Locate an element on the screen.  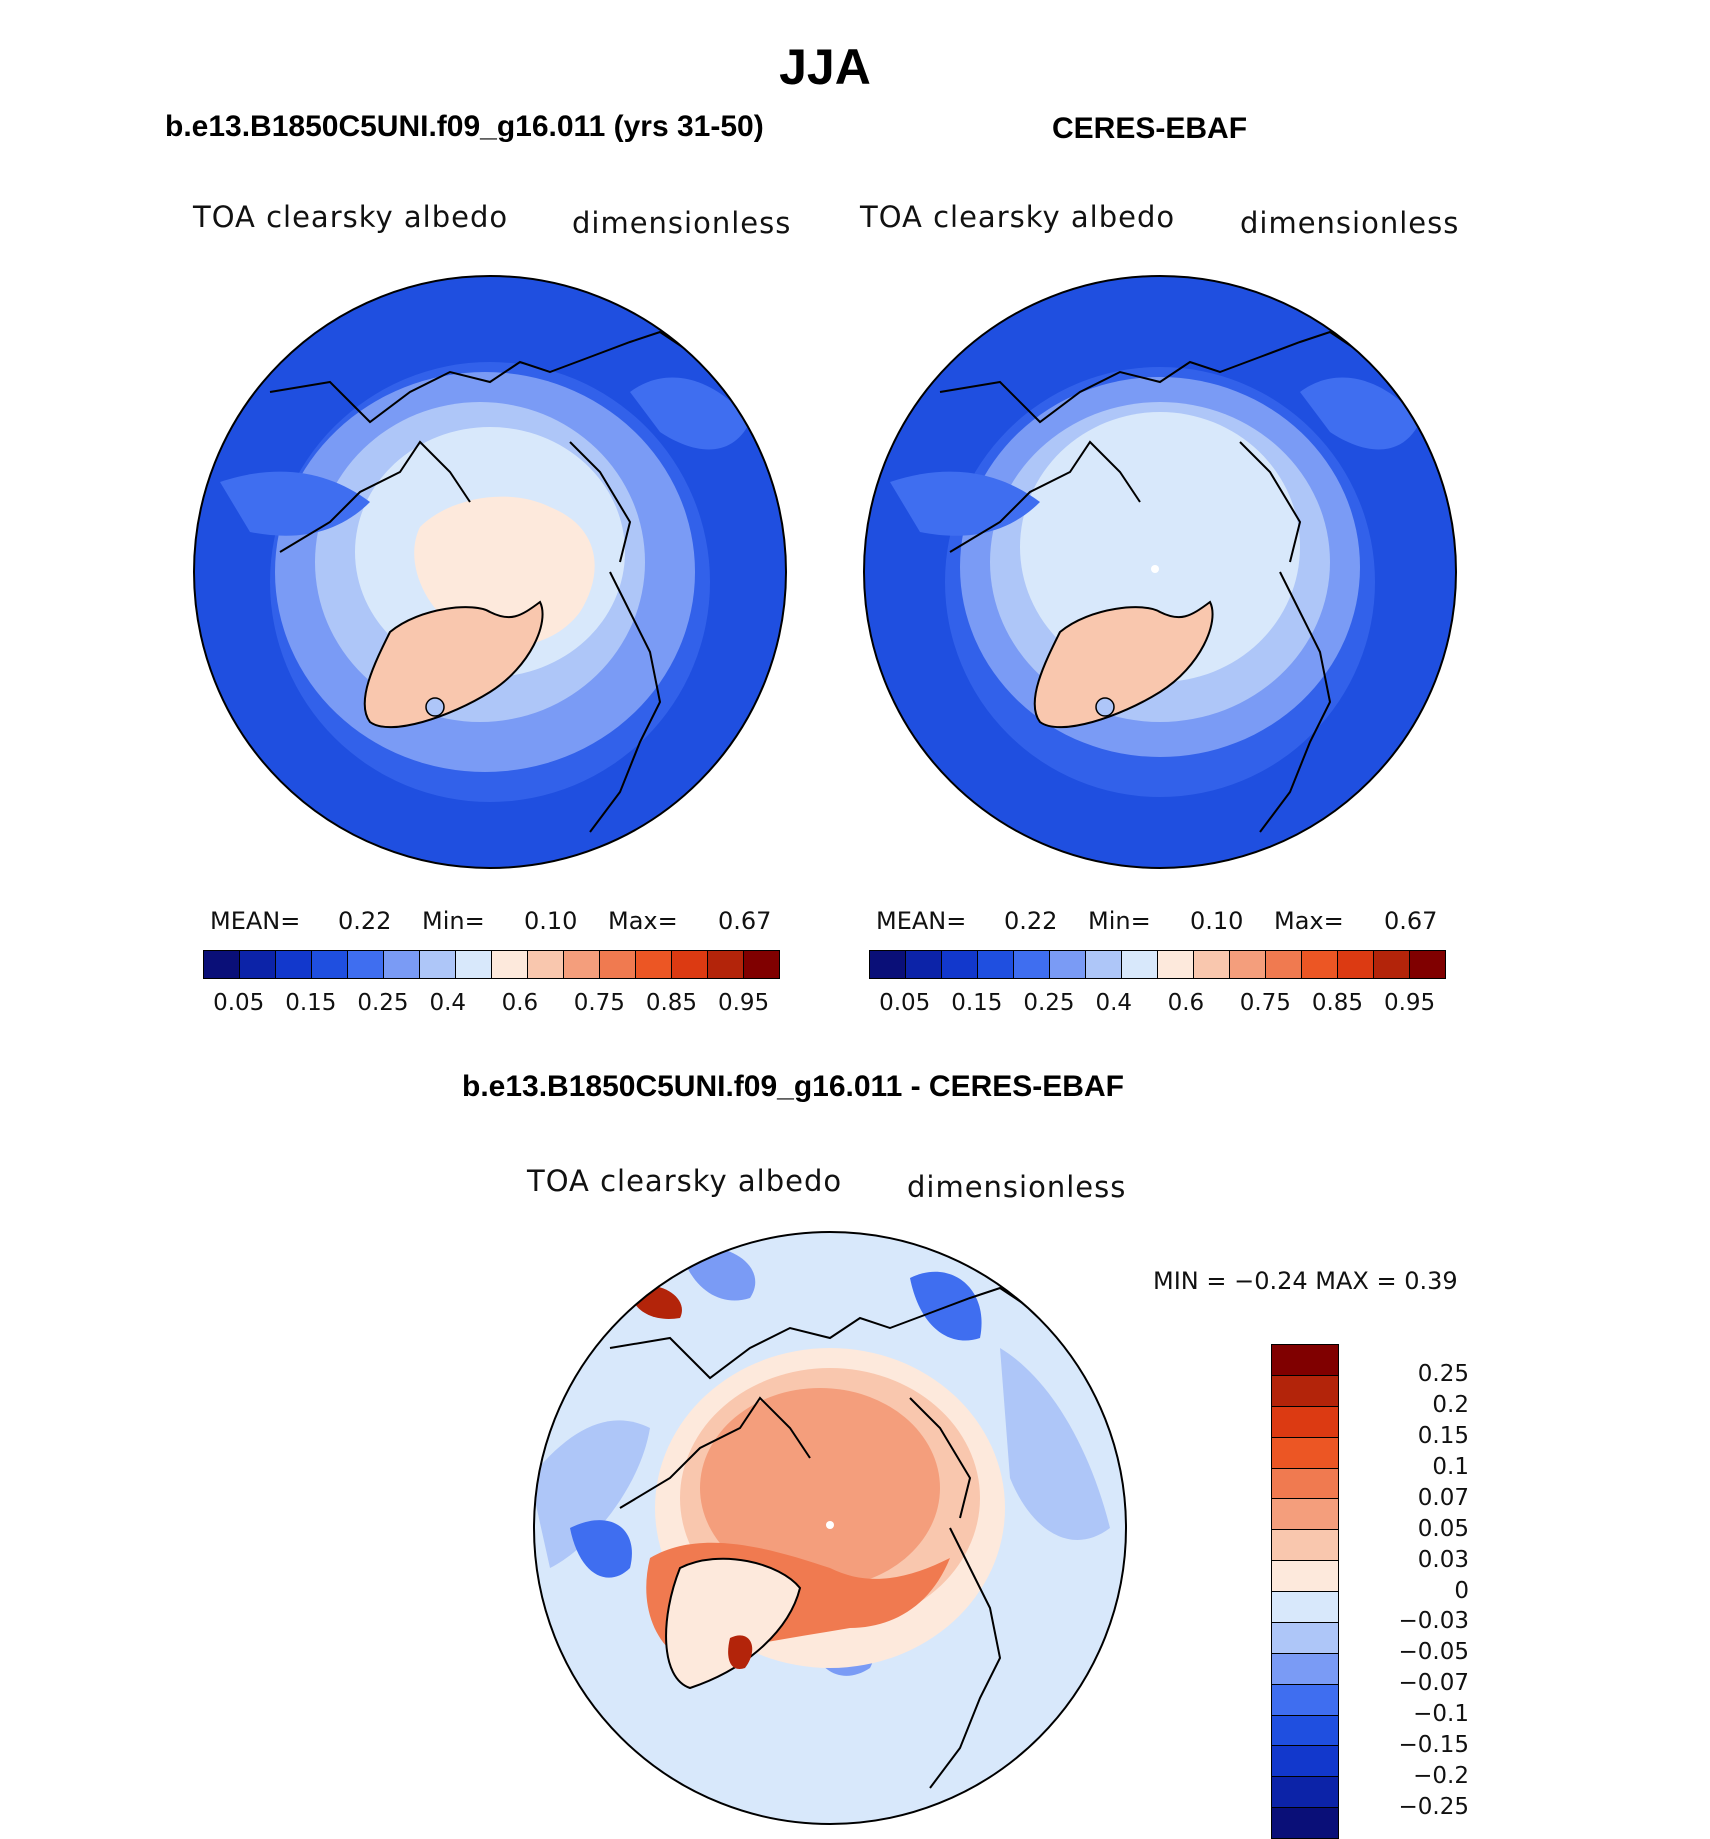
panel1-min-label: Min= is located at coordinates (453, 921).